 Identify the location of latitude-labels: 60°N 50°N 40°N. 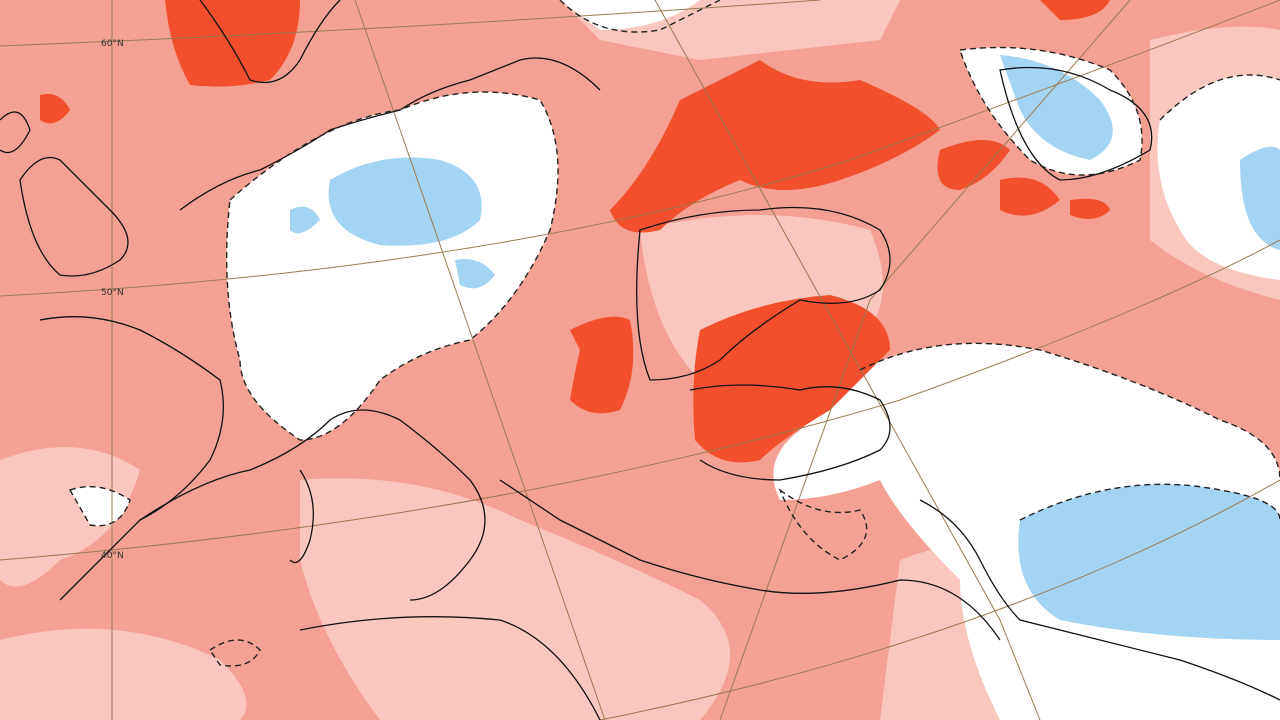
(112, 300).